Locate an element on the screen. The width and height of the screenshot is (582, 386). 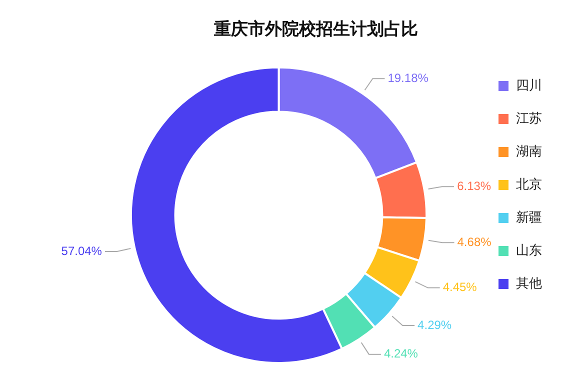
legend-label: 北京 is located at coordinates (529, 184).